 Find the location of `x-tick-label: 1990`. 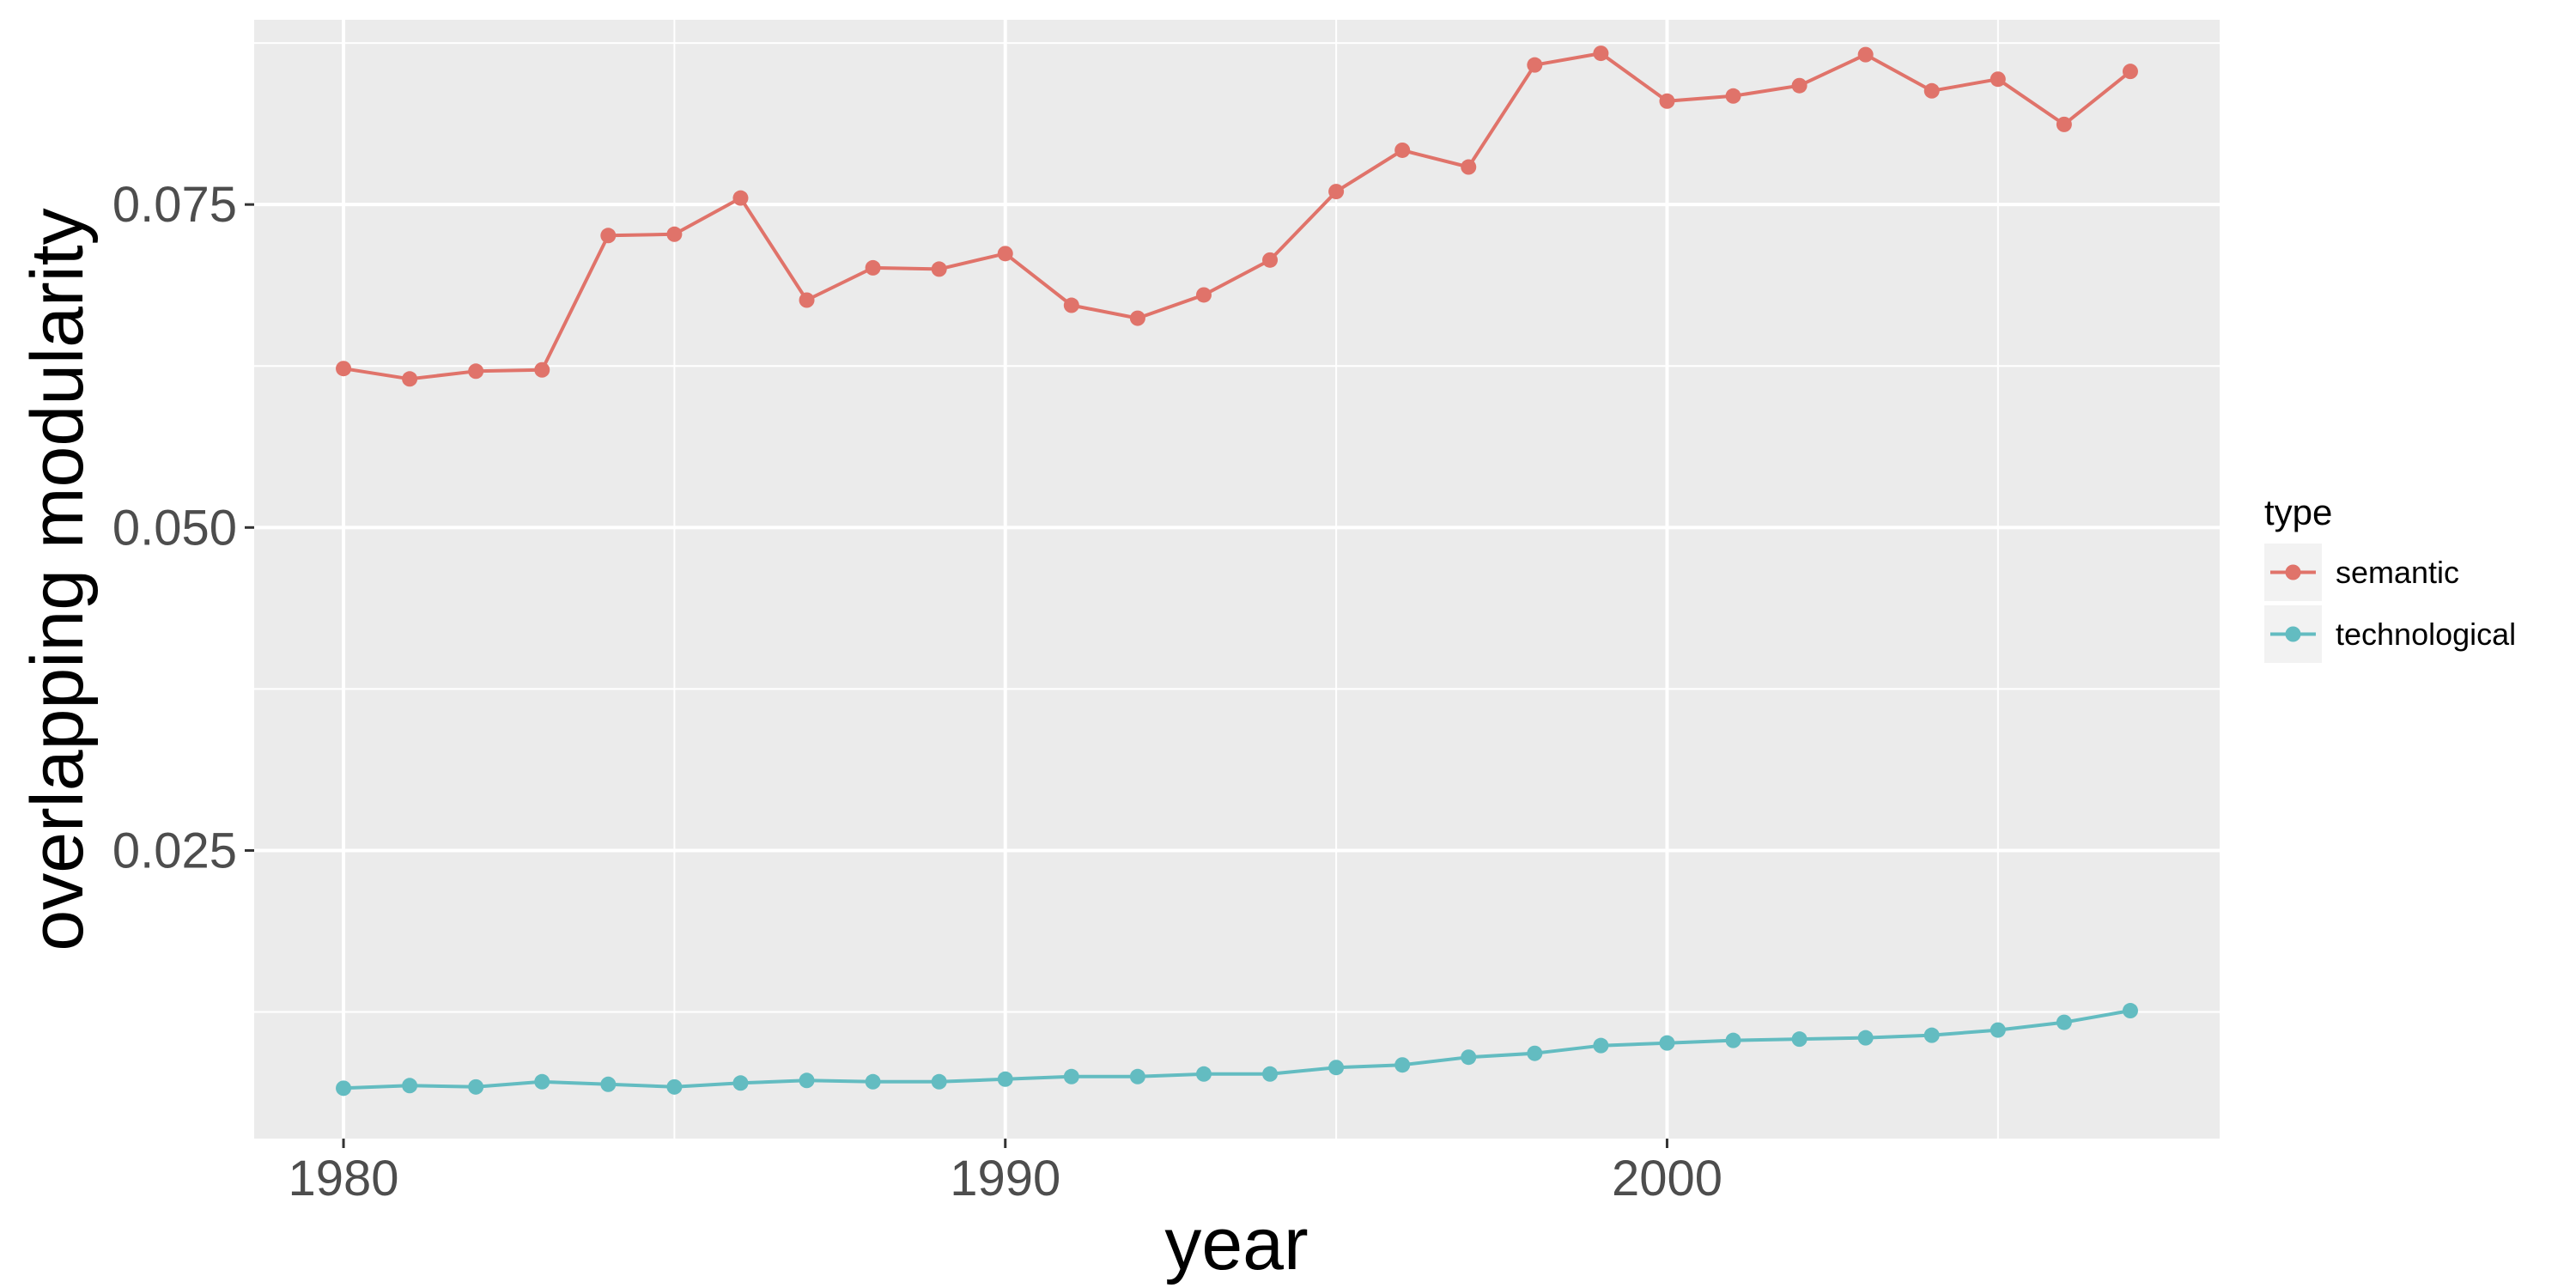

x-tick-label: 1990 is located at coordinates (1005, 1178).